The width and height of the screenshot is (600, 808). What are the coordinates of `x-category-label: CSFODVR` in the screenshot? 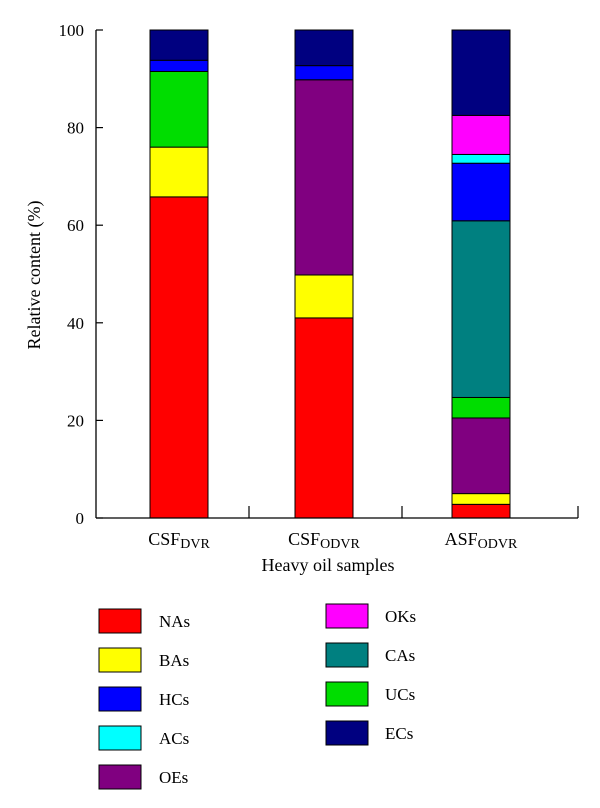 It's located at (324, 540).